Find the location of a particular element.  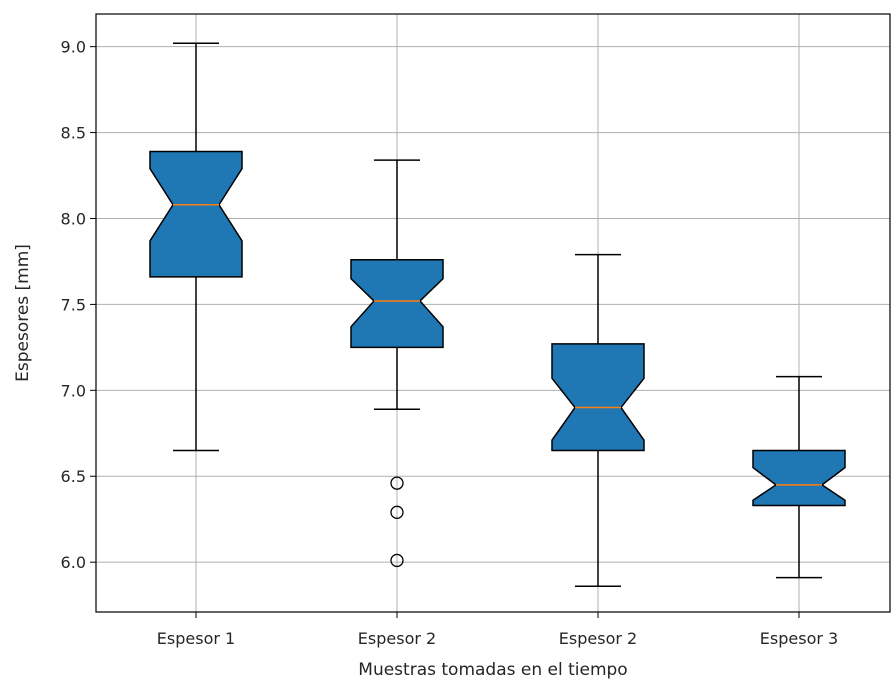

y-tick-label: 6.5 is located at coordinates (73, 476).